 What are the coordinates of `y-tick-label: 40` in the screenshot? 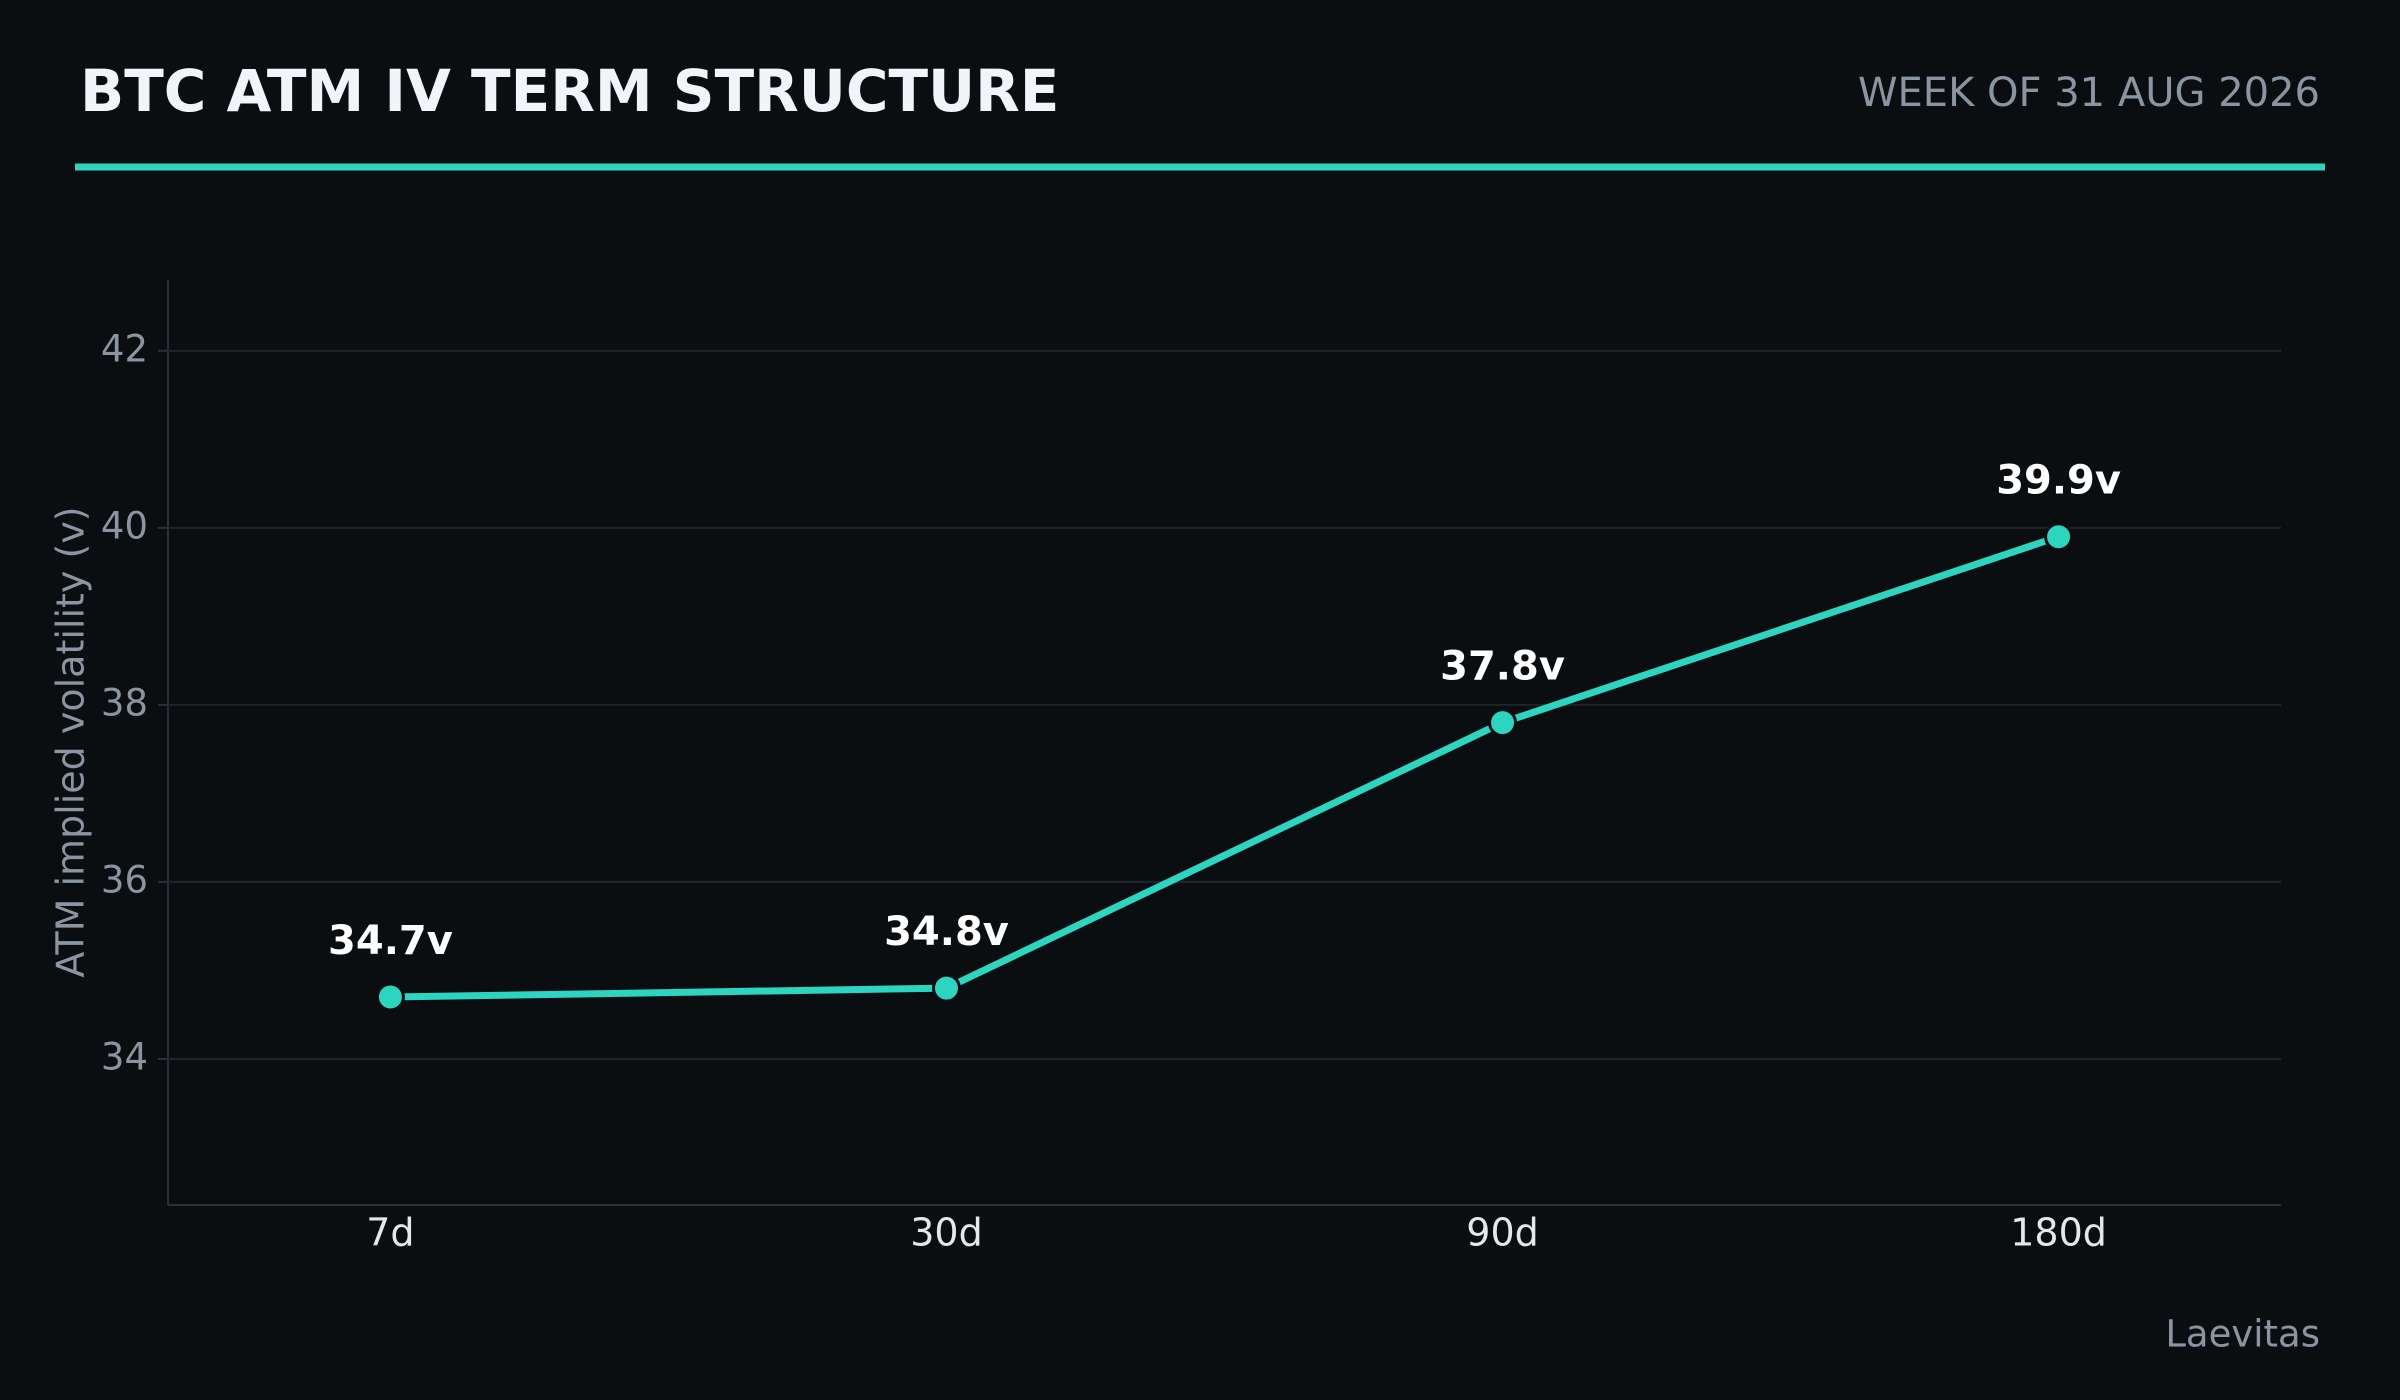 It's located at (124, 525).